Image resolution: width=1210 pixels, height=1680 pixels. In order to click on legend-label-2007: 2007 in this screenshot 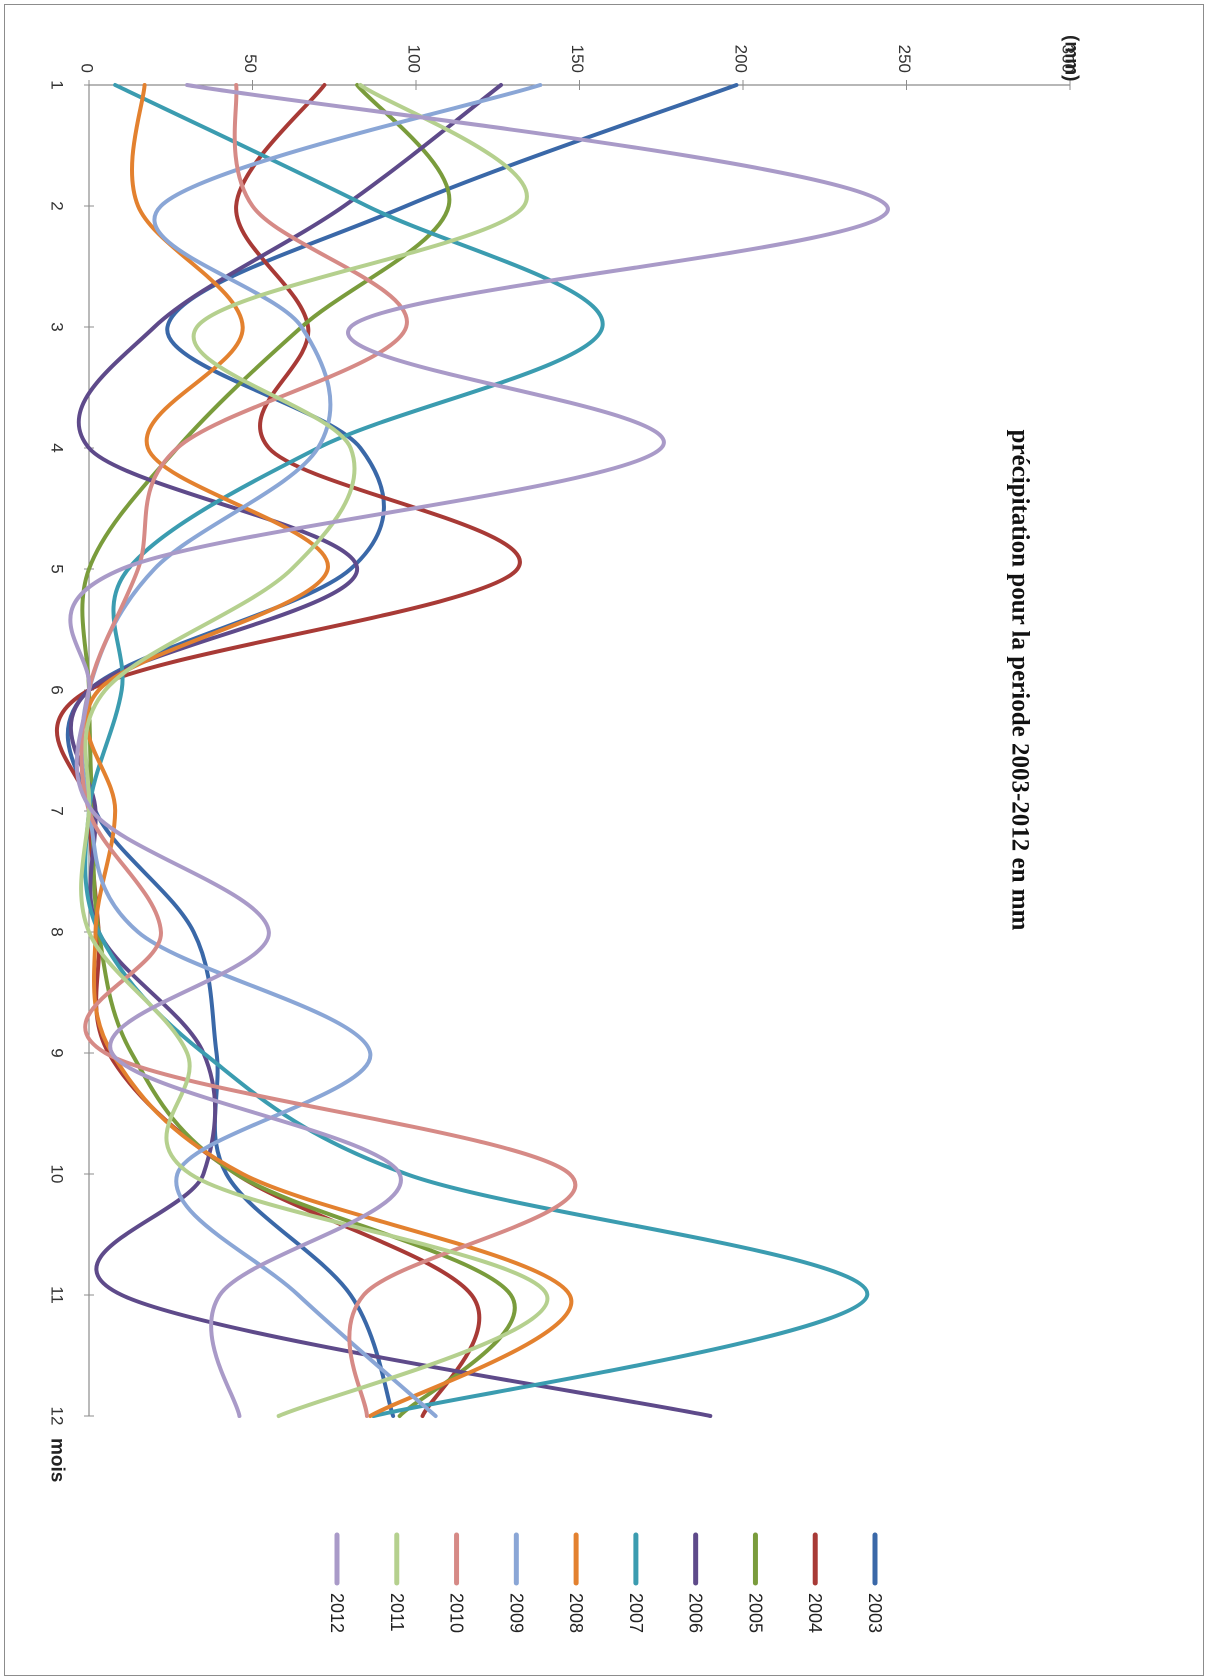, I will do `click(636, 1613)`.